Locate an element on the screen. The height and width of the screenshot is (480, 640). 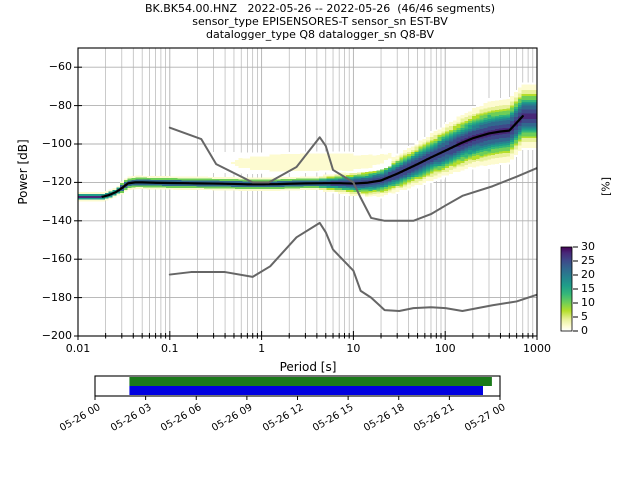
colorbar-tick-label: 0 is located at coordinates (584, 330).